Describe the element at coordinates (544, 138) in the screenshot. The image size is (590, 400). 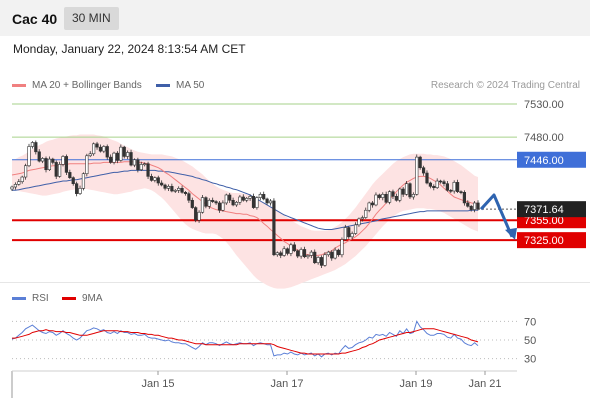
I see `level-label-7480.00: 7480.00` at that location.